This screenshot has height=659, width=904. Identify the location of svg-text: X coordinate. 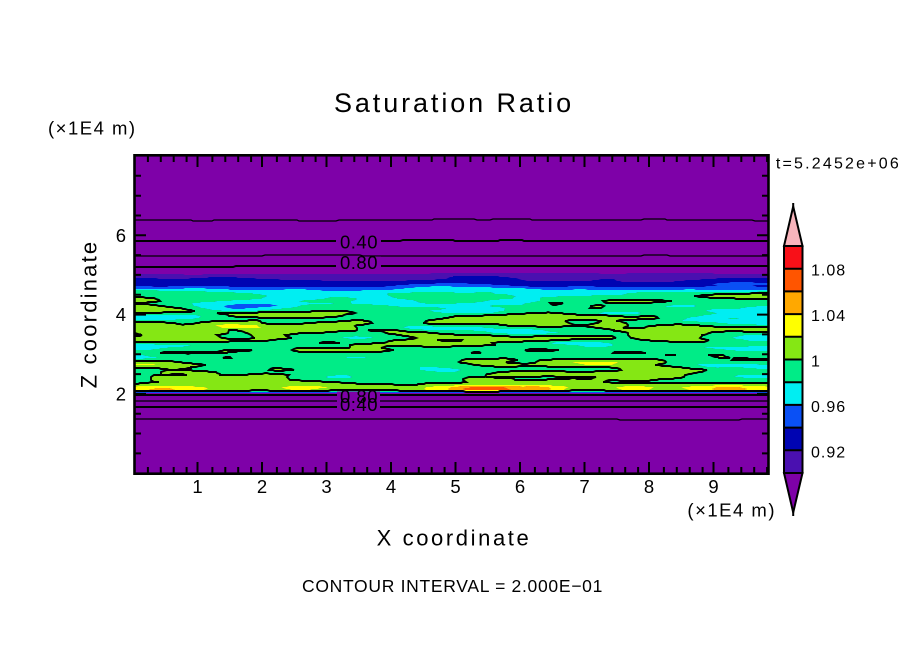
(454, 538).